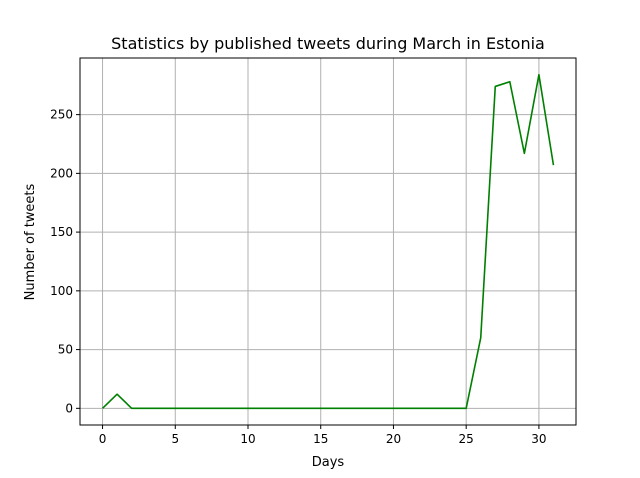  Describe the element at coordinates (65, 261) in the screenshot. I see `y-axis-ticks: 0 50 100 150 200 250` at that location.